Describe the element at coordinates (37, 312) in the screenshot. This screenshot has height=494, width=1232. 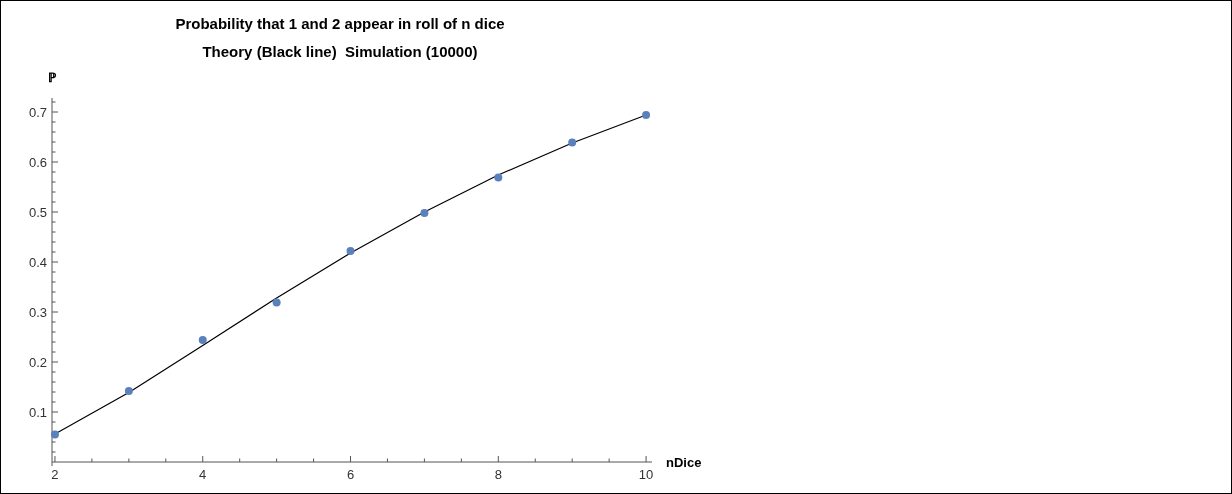
I see `y-tick-label: 0.3` at that location.